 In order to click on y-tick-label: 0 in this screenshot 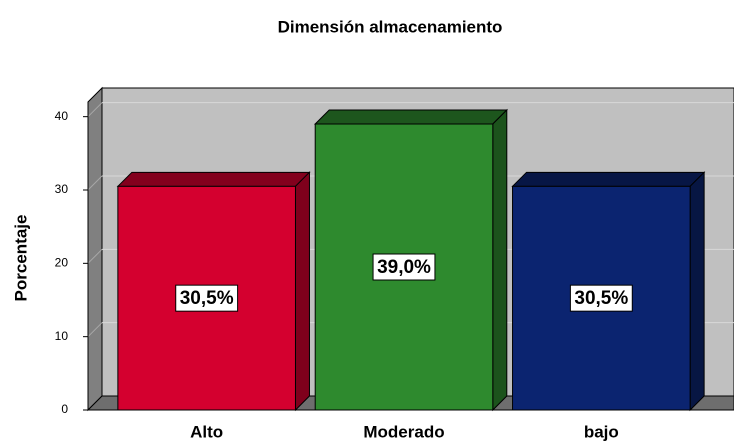, I will do `click(64, 409)`.